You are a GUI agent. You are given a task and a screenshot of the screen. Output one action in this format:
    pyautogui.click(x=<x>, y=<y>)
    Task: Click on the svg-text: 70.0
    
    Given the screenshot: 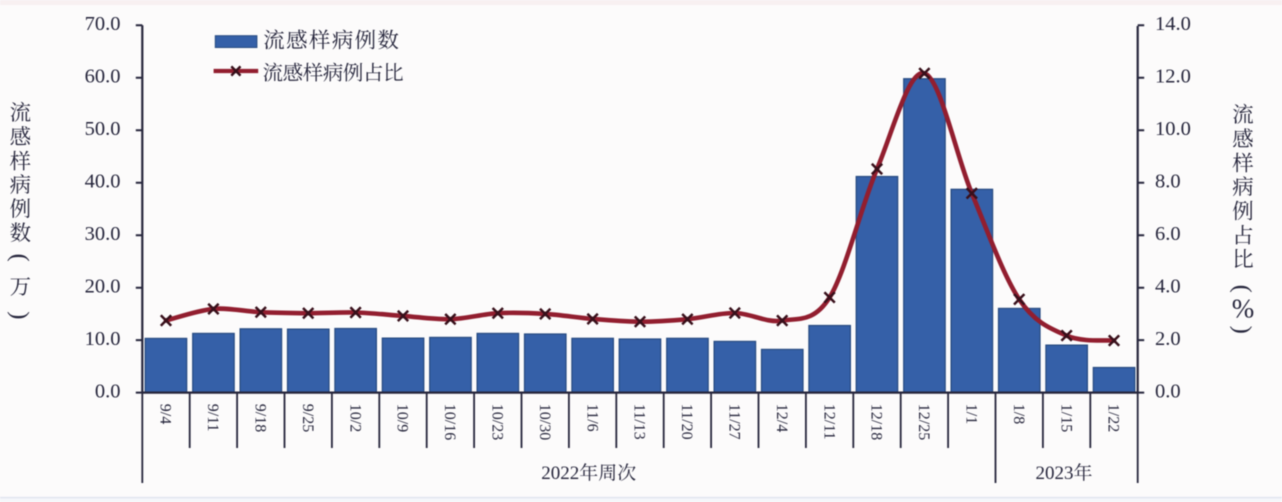 What is the action you would take?
    pyautogui.click(x=103, y=24)
    